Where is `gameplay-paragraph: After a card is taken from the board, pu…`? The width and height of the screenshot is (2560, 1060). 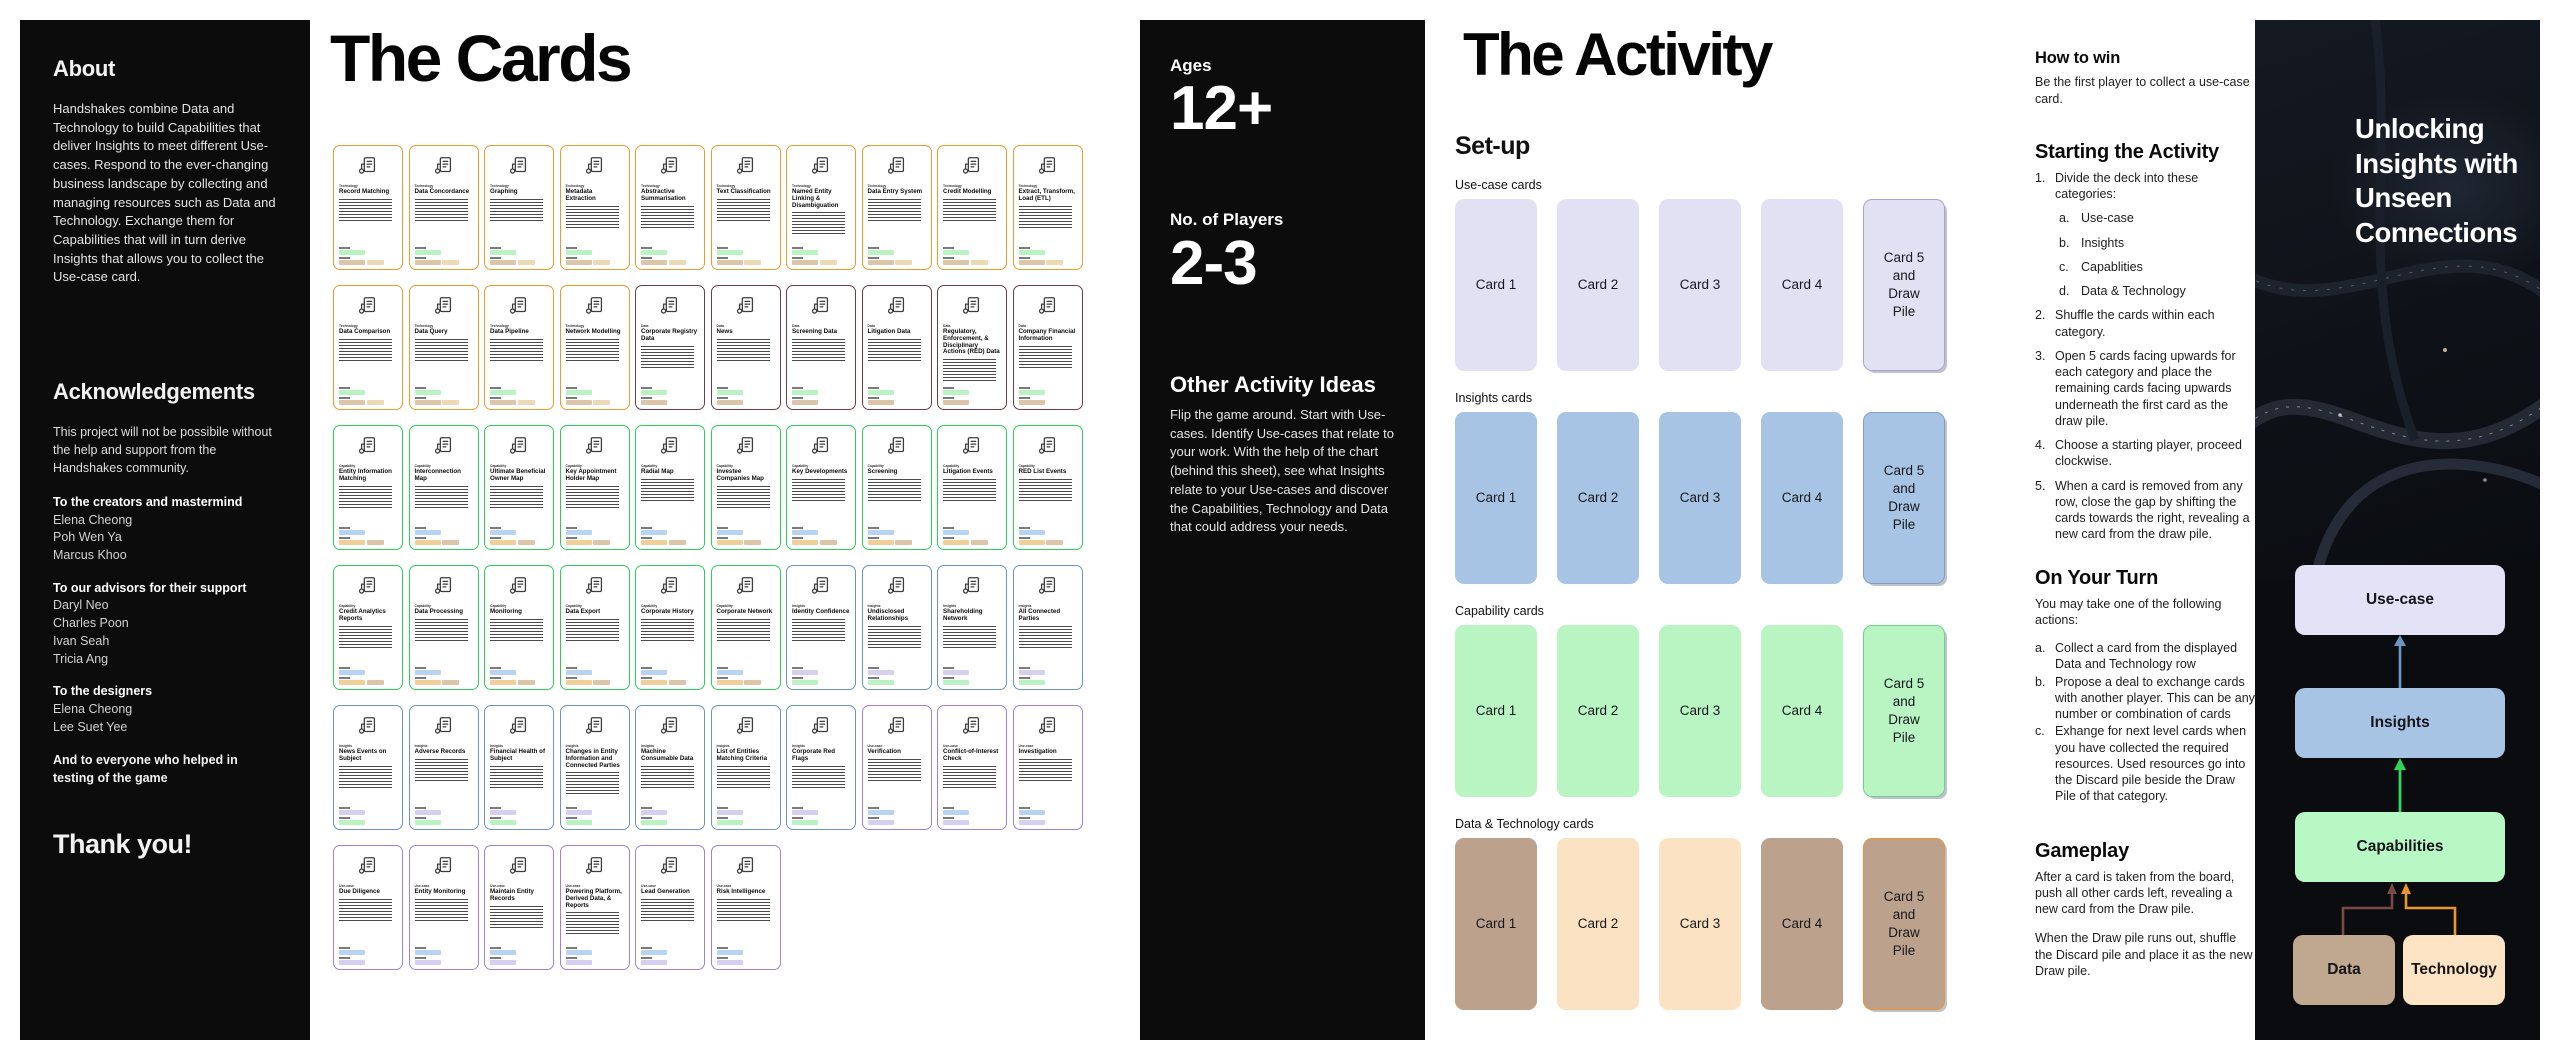
gameplay-paragraph: After a card is taken from the board, pu… is located at coordinates (2135, 893).